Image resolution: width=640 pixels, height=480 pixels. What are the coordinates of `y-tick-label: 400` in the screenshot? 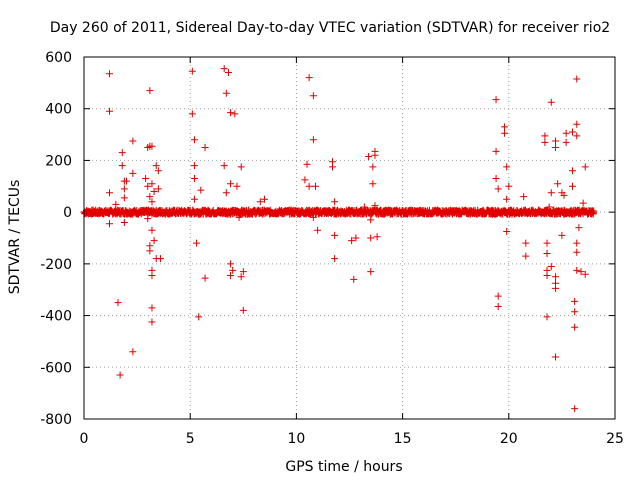 It's located at (58, 110).